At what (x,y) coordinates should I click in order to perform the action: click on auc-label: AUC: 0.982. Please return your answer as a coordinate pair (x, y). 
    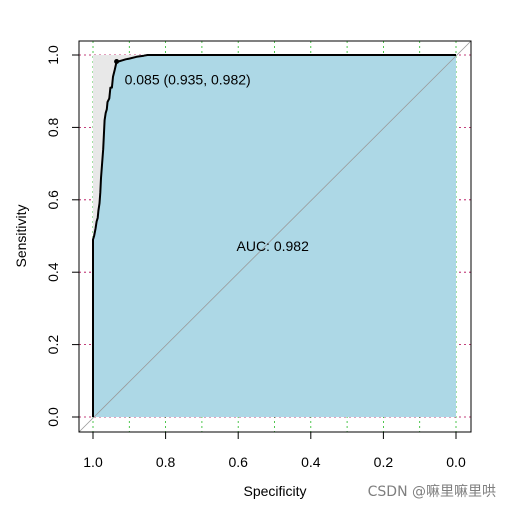
    Looking at the image, I should click on (273, 246).